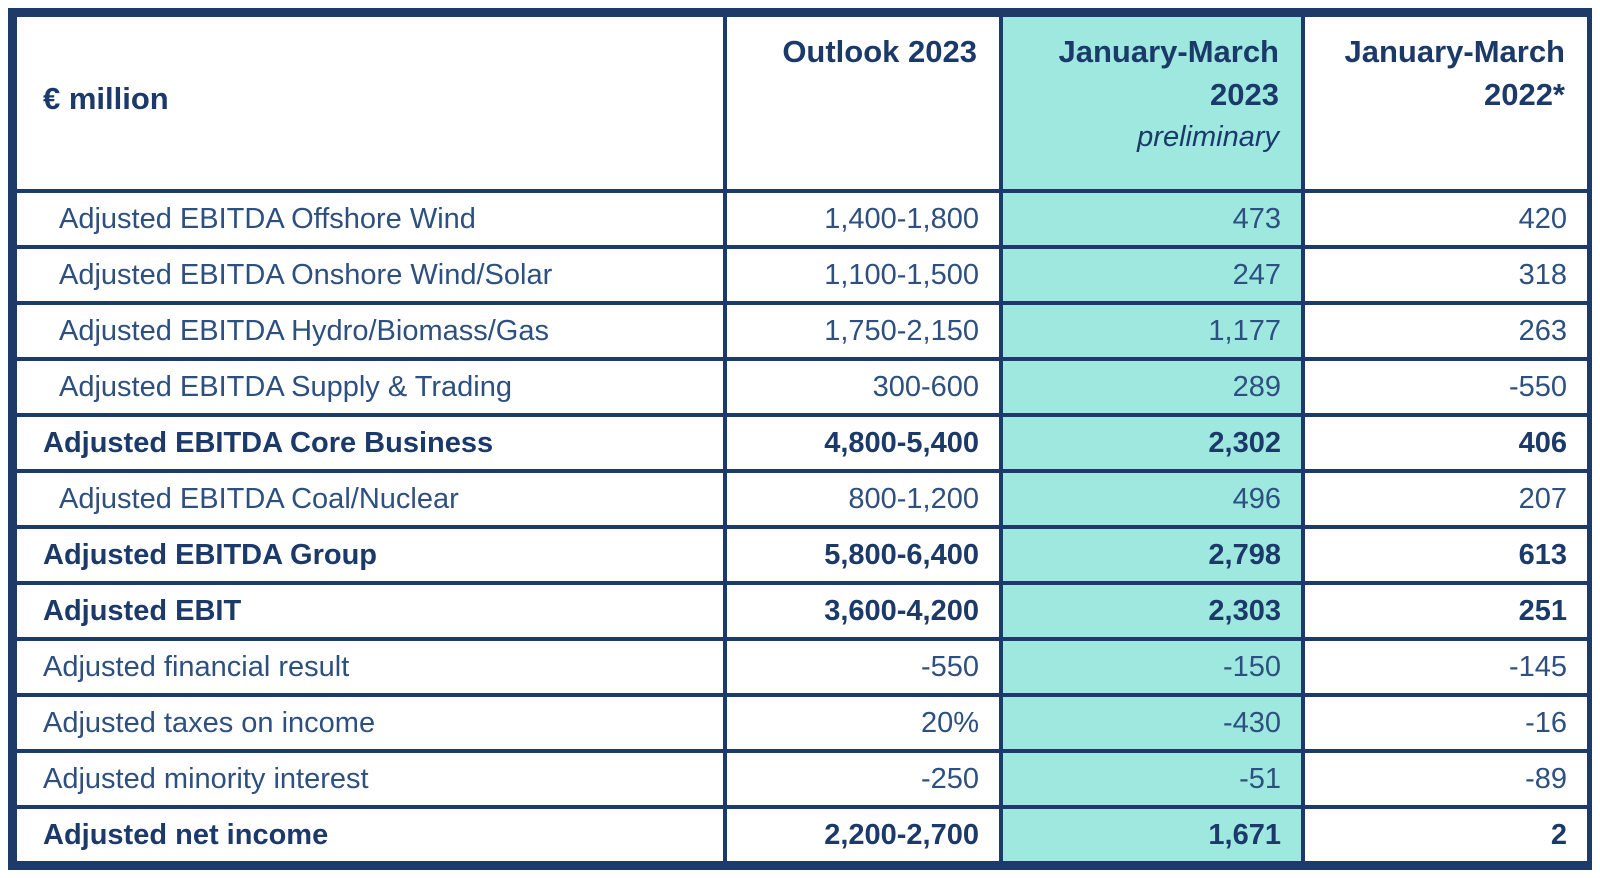 The width and height of the screenshot is (1600, 878). What do you see at coordinates (863, 611) in the screenshot?
I see `outlook-2023-value: 3,600-4,200` at bounding box center [863, 611].